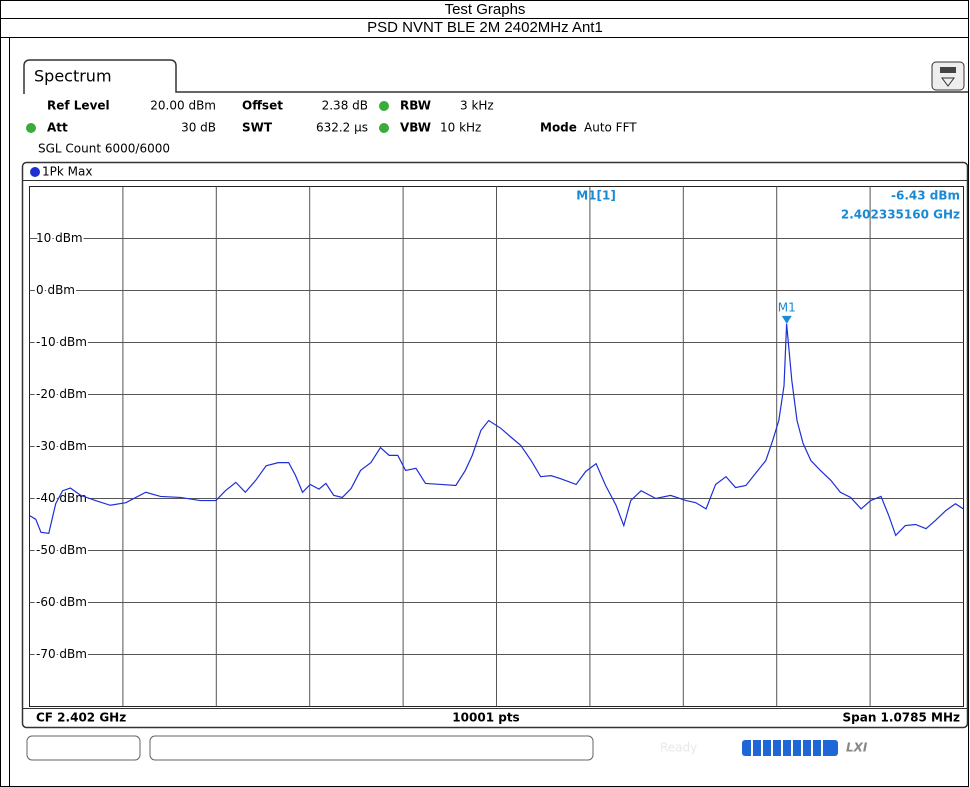  Describe the element at coordinates (558, 128) in the screenshot. I see `setting-label: Mode` at that location.